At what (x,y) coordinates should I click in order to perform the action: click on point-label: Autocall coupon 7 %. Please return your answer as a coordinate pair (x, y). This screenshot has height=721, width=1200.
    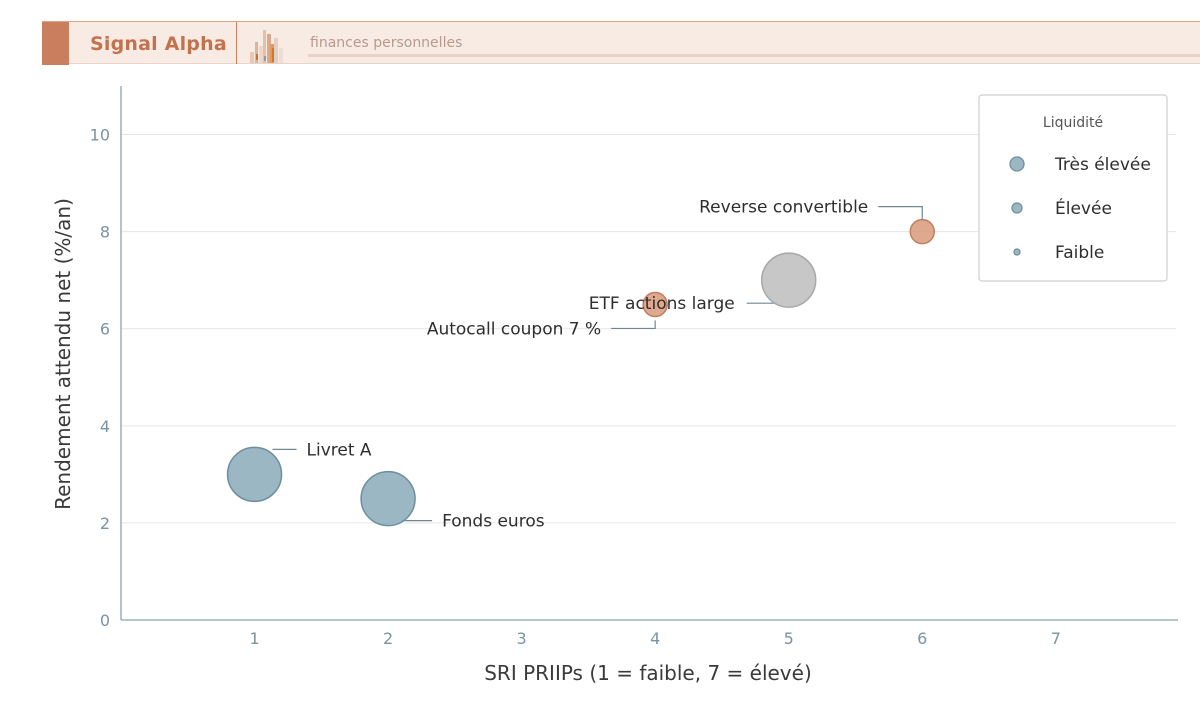
    Looking at the image, I should click on (514, 329).